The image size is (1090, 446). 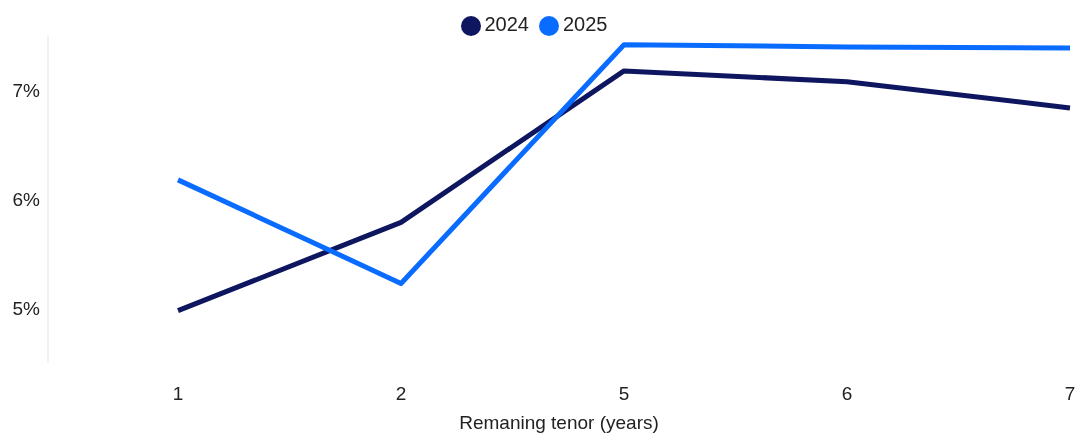 What do you see at coordinates (1070, 394) in the screenshot?
I see `x-tick-label: 7` at bounding box center [1070, 394].